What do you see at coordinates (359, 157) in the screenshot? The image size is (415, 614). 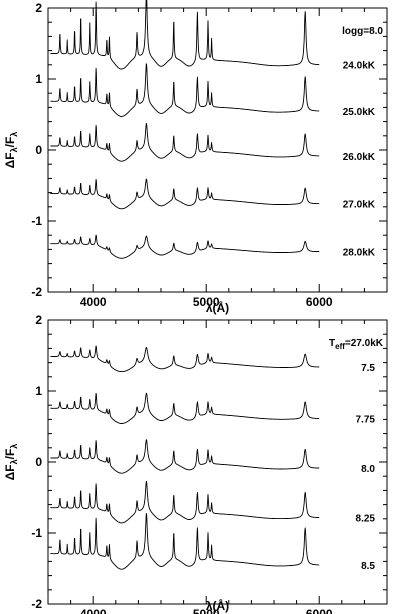 I see `series-label-26.0kK: 26.0kK` at bounding box center [359, 157].